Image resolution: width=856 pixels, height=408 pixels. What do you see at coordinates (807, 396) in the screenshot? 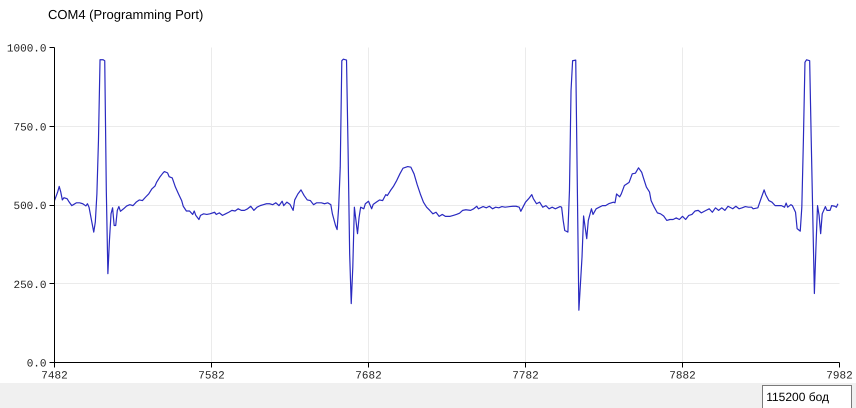
I see `text: 115200 бод` at bounding box center [807, 396].